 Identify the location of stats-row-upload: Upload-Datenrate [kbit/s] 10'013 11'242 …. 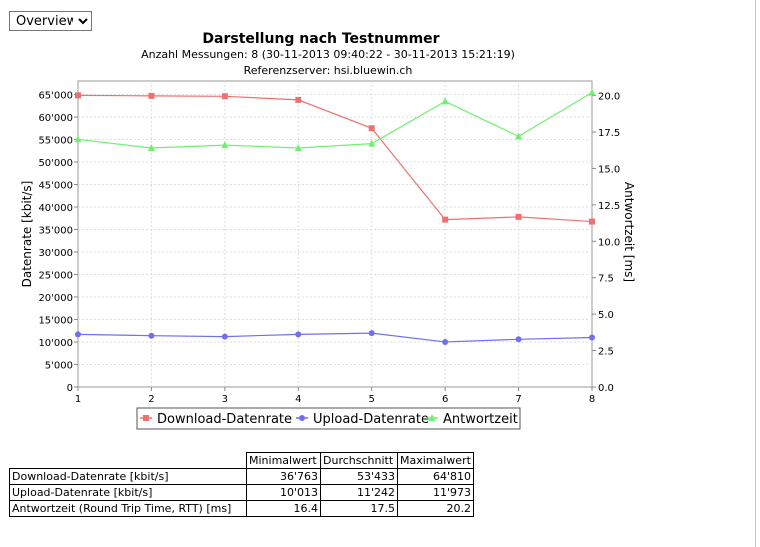
(241, 492).